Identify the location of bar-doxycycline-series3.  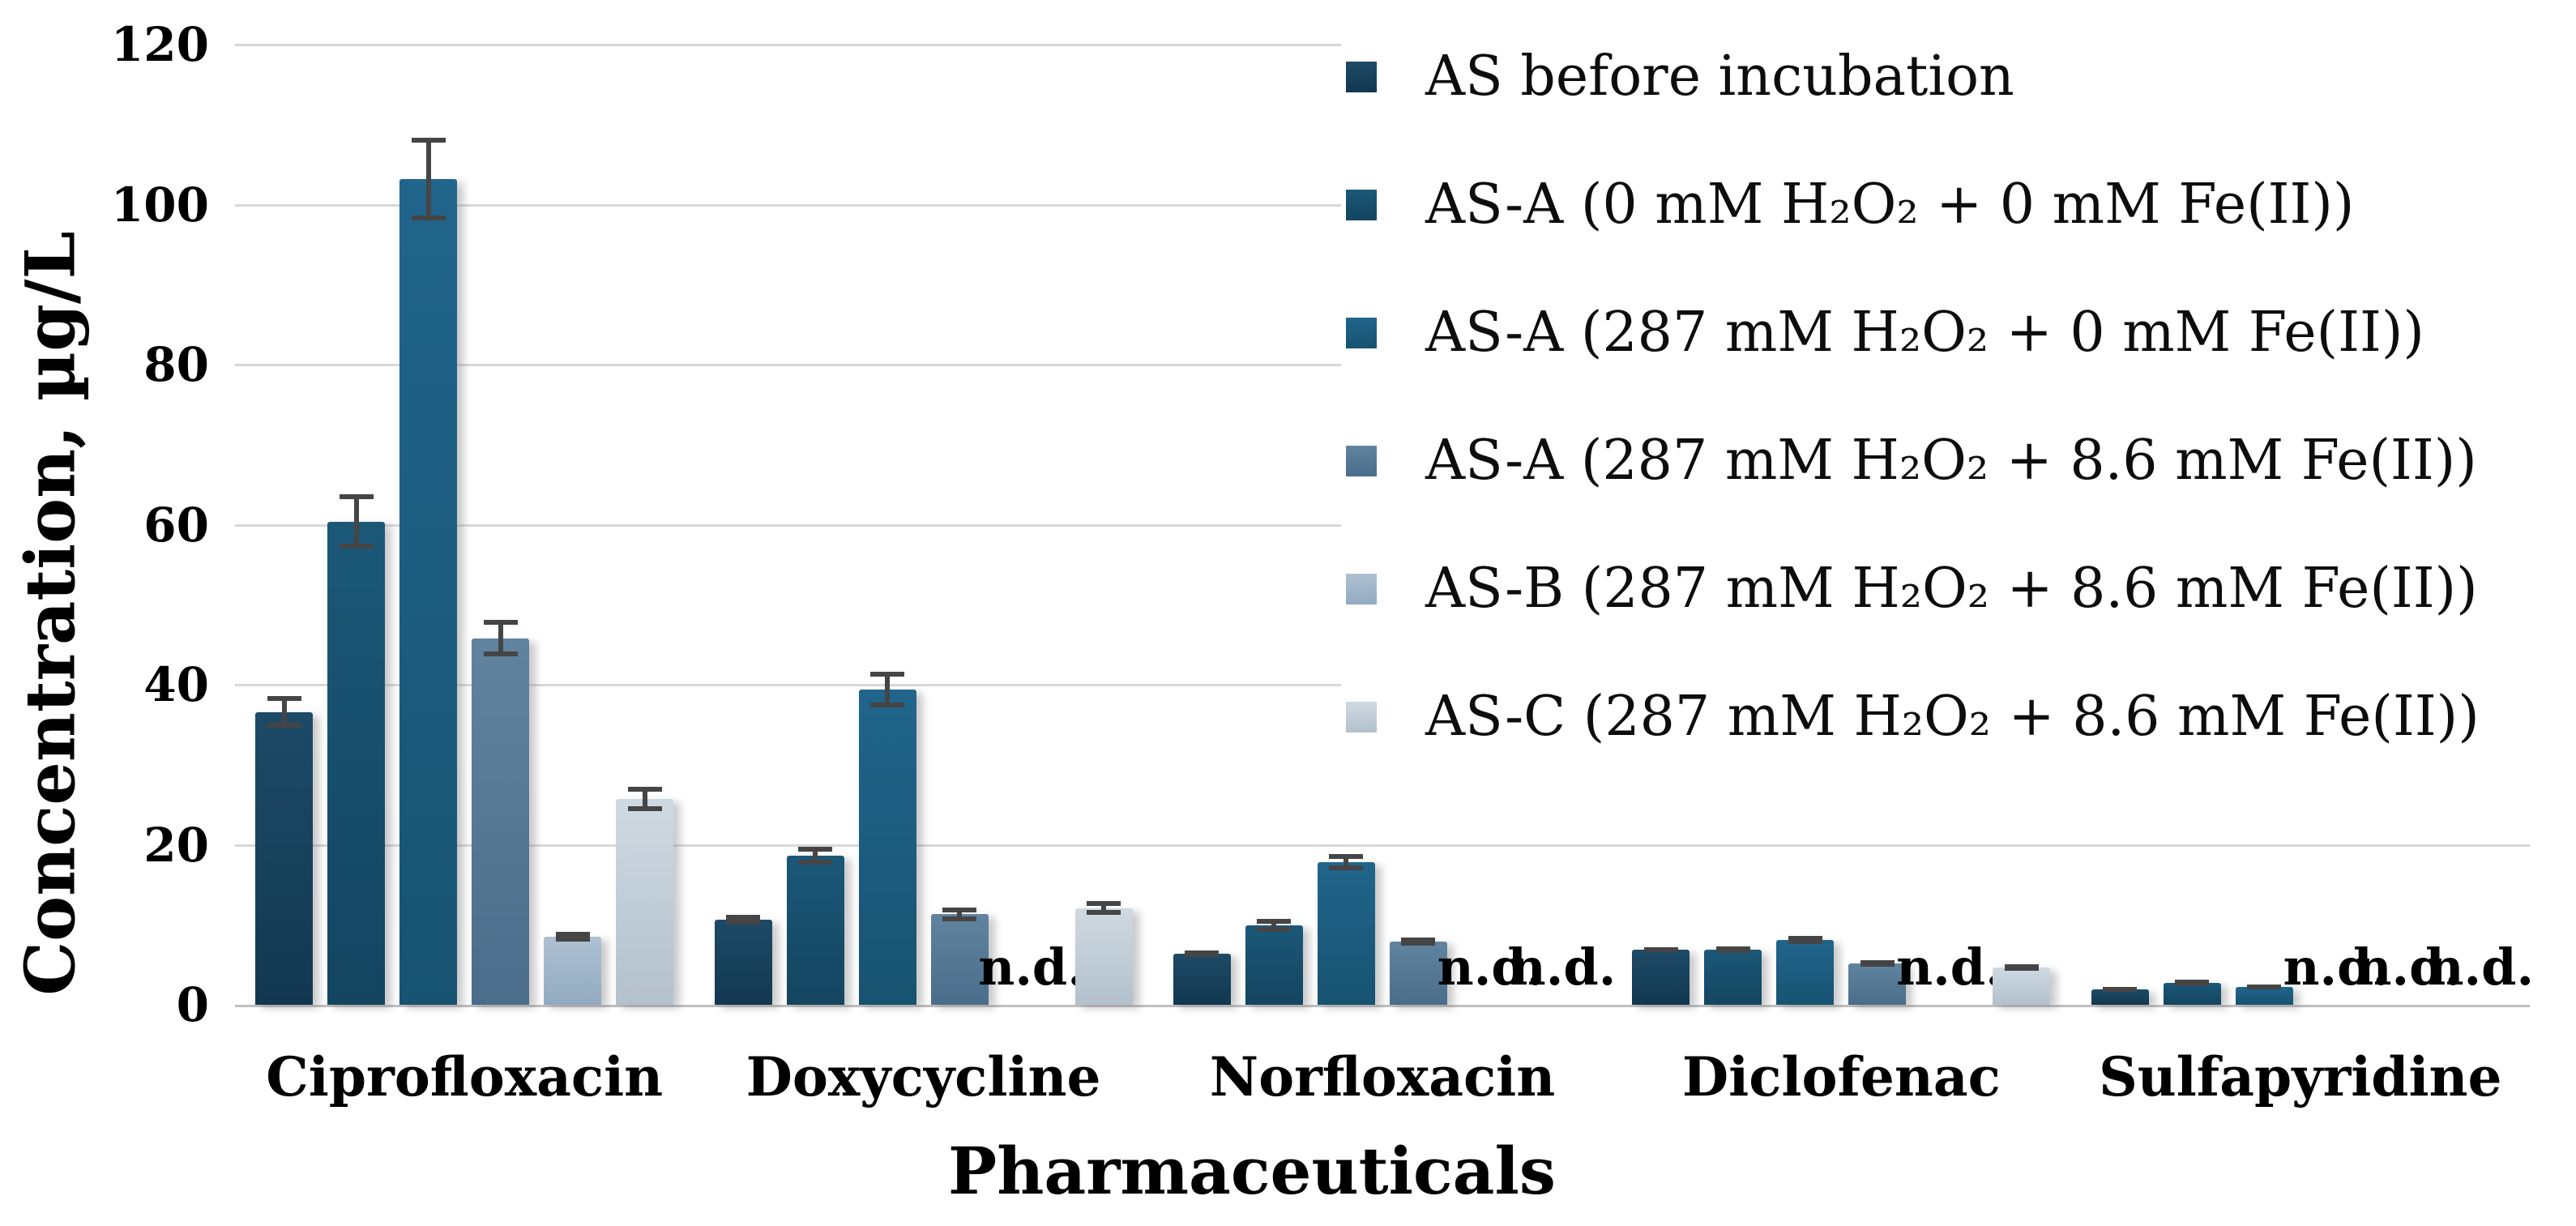
(887, 847).